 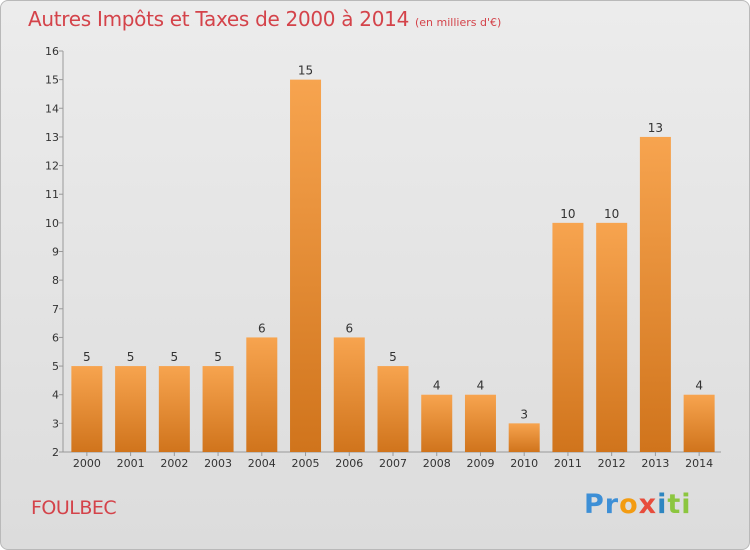 I want to click on y-tick-label: 3, so click(x=55, y=423).